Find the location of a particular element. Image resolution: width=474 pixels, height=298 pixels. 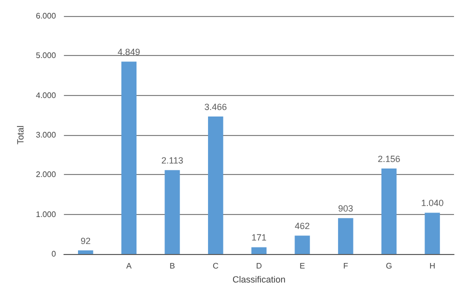

y-tick-label: 2.000 is located at coordinates (46, 175).